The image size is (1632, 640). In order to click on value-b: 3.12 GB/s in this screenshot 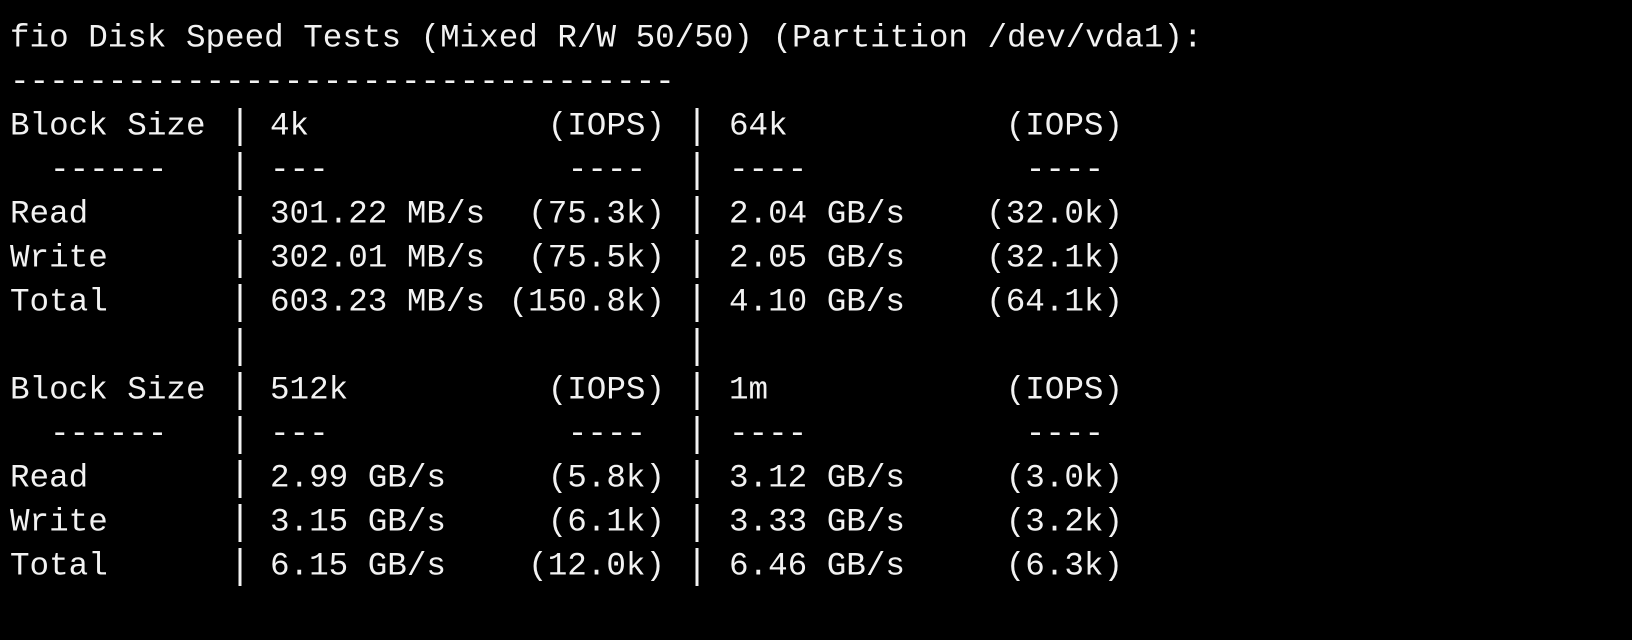, I will do `click(817, 478)`.